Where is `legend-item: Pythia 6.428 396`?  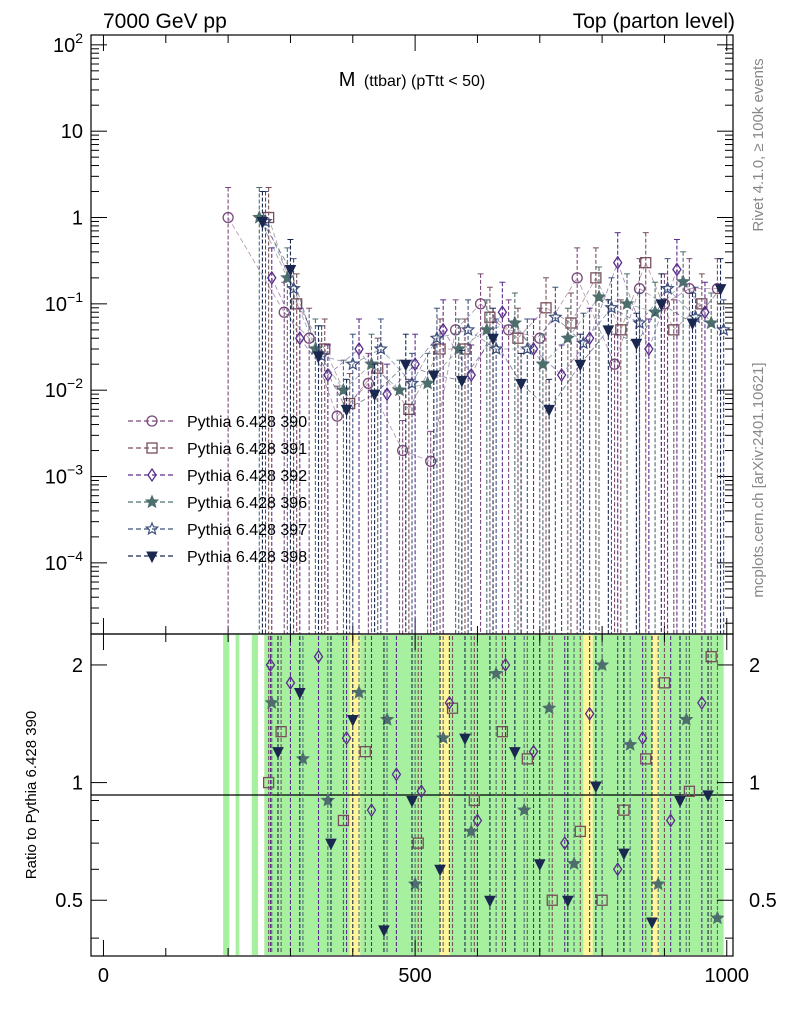
legend-item: Pythia 6.428 396 is located at coordinates (217, 503).